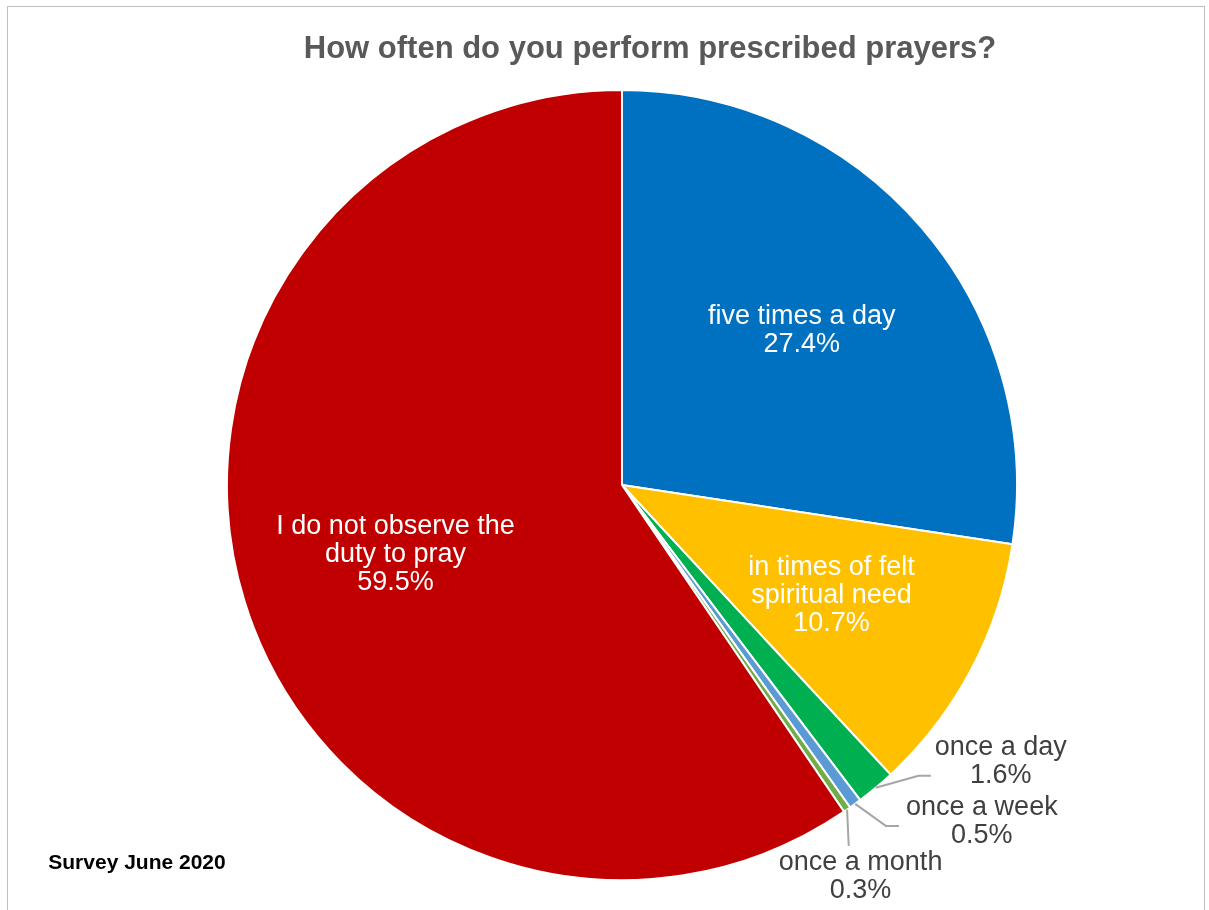 This screenshot has height=910, width=1209. Describe the element at coordinates (831, 622) in the screenshot. I see `data-label: 10.7%` at that location.